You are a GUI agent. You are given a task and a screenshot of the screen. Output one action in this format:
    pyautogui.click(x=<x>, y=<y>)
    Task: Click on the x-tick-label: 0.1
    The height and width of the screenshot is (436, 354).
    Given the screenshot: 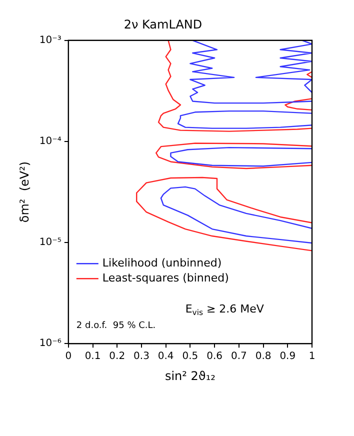 What is the action you would take?
    pyautogui.click(x=92, y=356)
    